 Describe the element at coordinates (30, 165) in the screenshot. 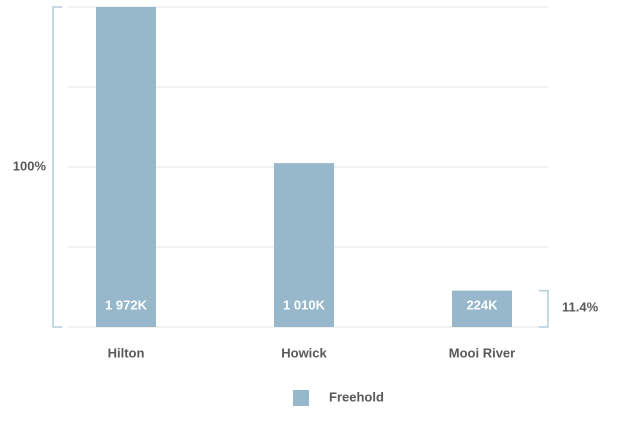

I see `annotation: 100%` at that location.